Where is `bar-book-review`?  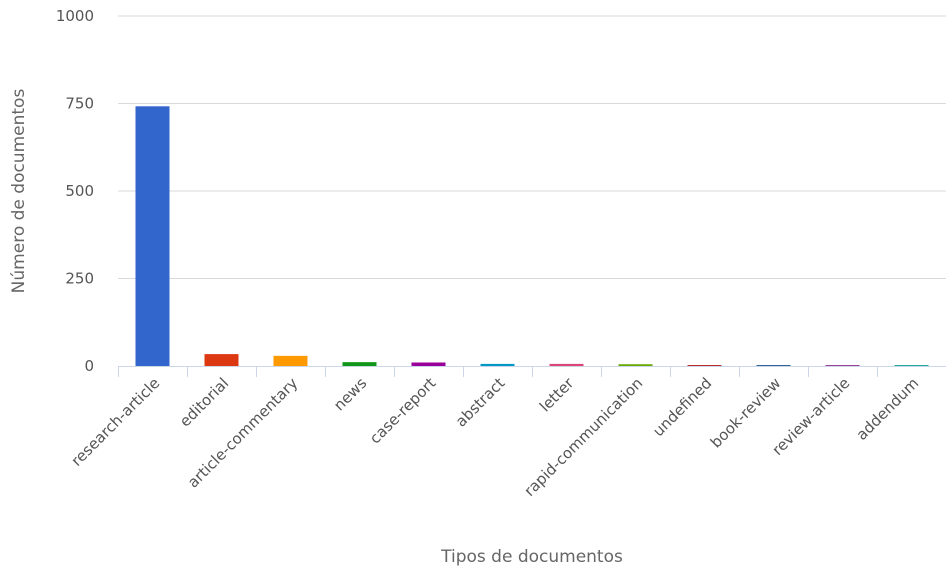
bar-book-review is located at coordinates (773, 365).